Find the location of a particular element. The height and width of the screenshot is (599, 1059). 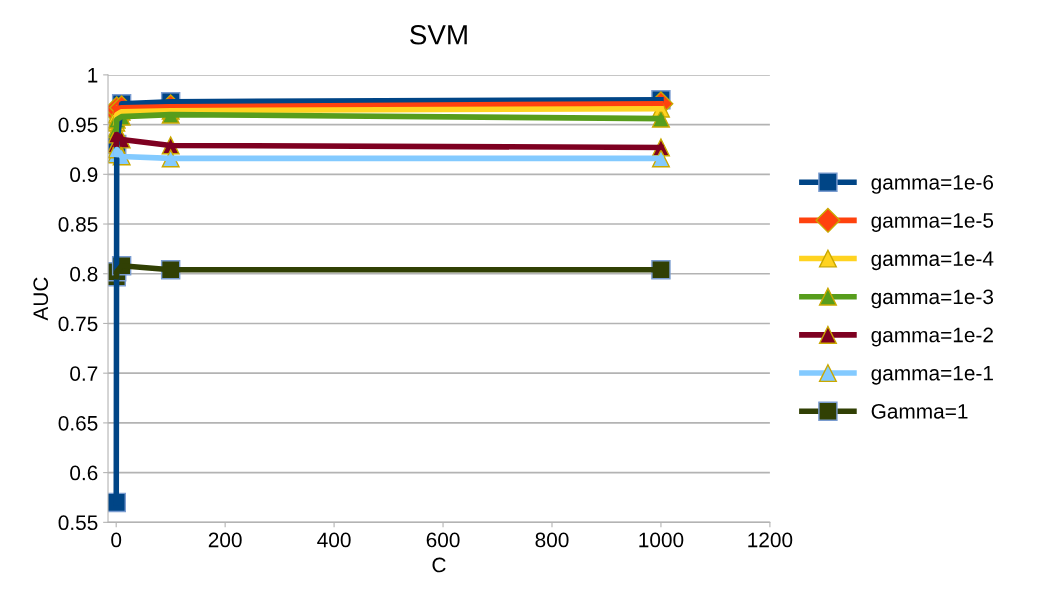

x-tick-label: 0 is located at coordinates (116, 540).